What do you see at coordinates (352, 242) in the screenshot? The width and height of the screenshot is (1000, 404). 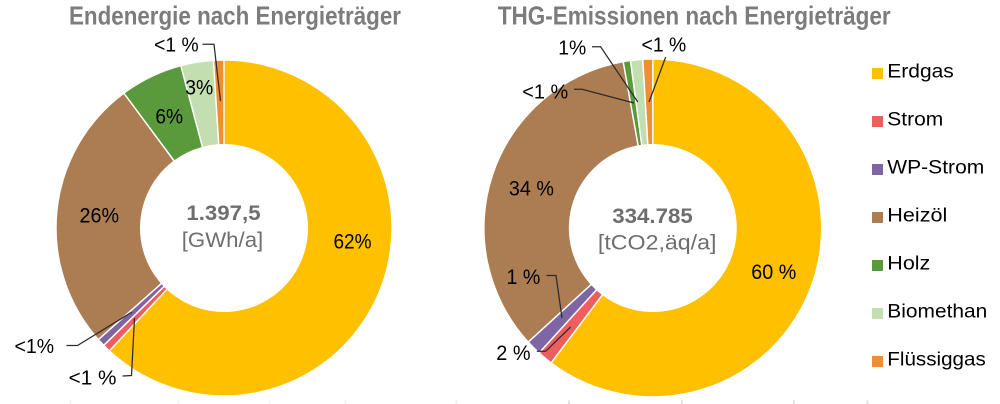 I see `svg-text: 62%` at bounding box center [352, 242].